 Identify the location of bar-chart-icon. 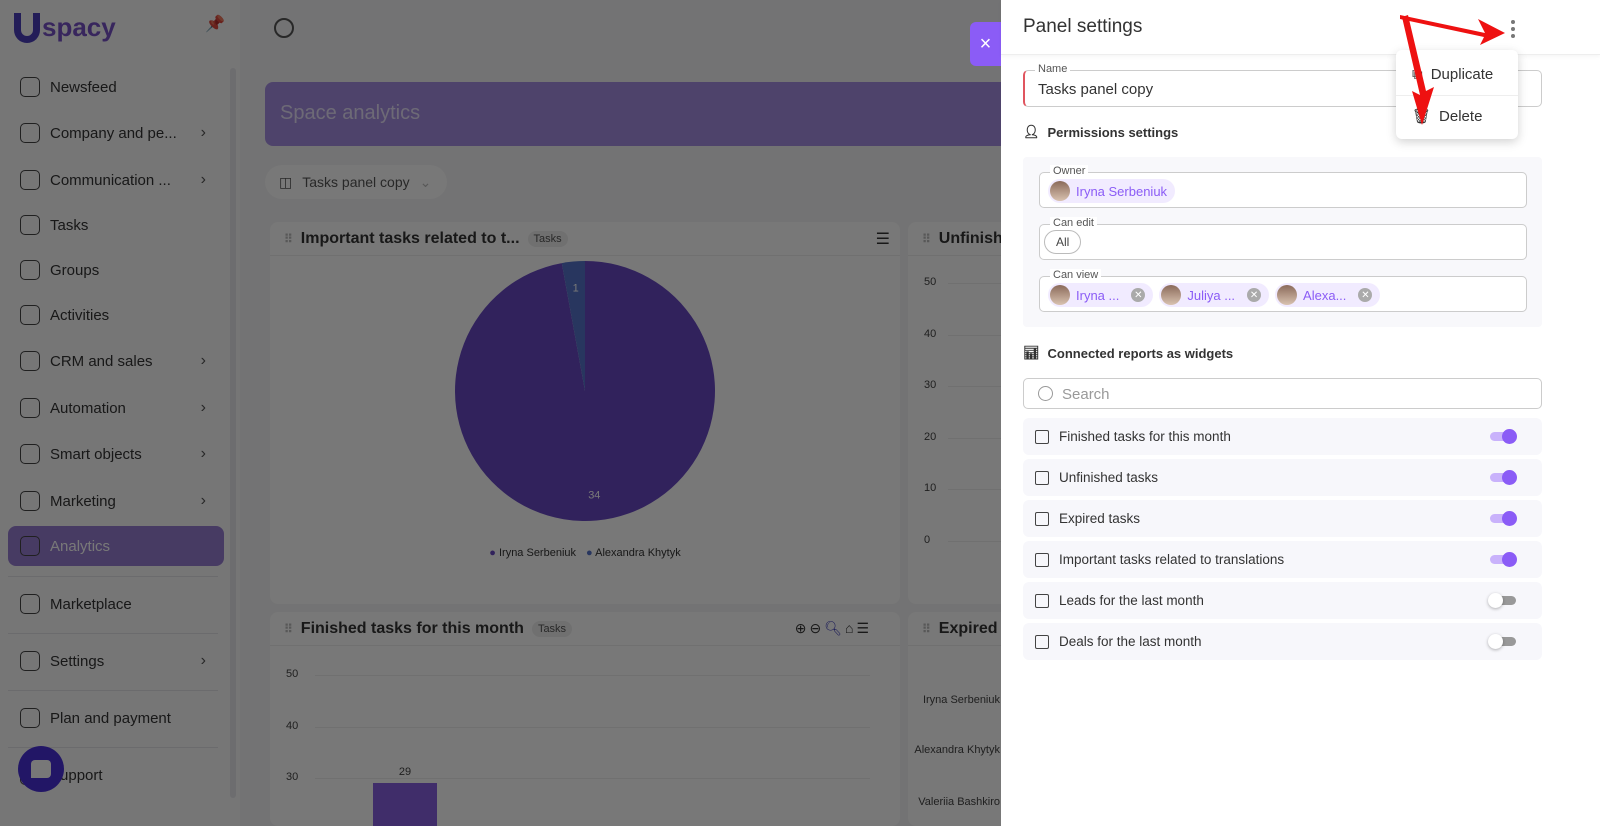
(1042, 436).